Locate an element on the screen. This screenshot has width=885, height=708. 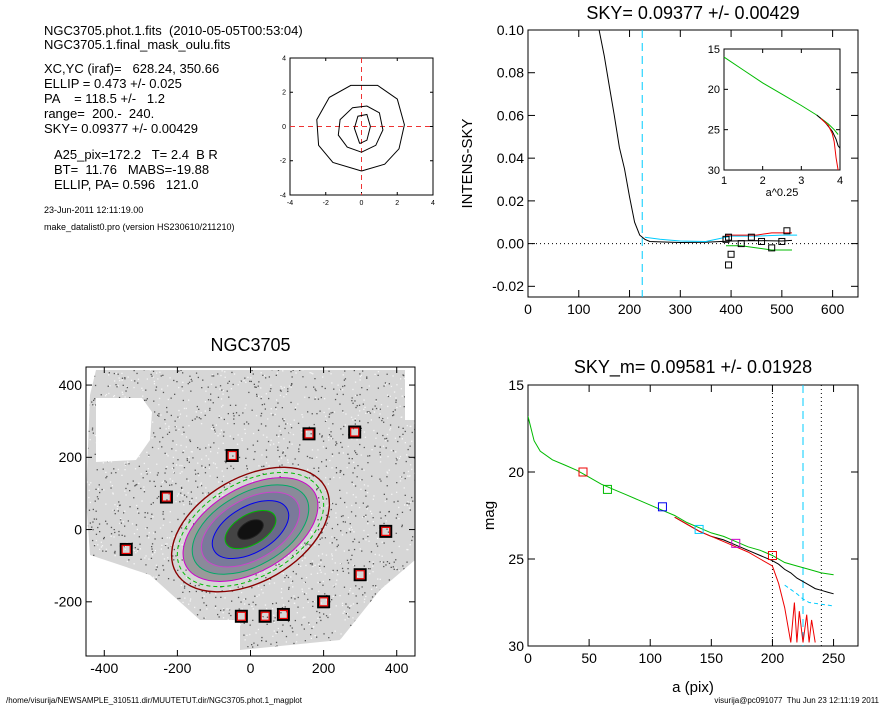
sky-ytick-label: 0.02 is located at coordinates (510, 201).